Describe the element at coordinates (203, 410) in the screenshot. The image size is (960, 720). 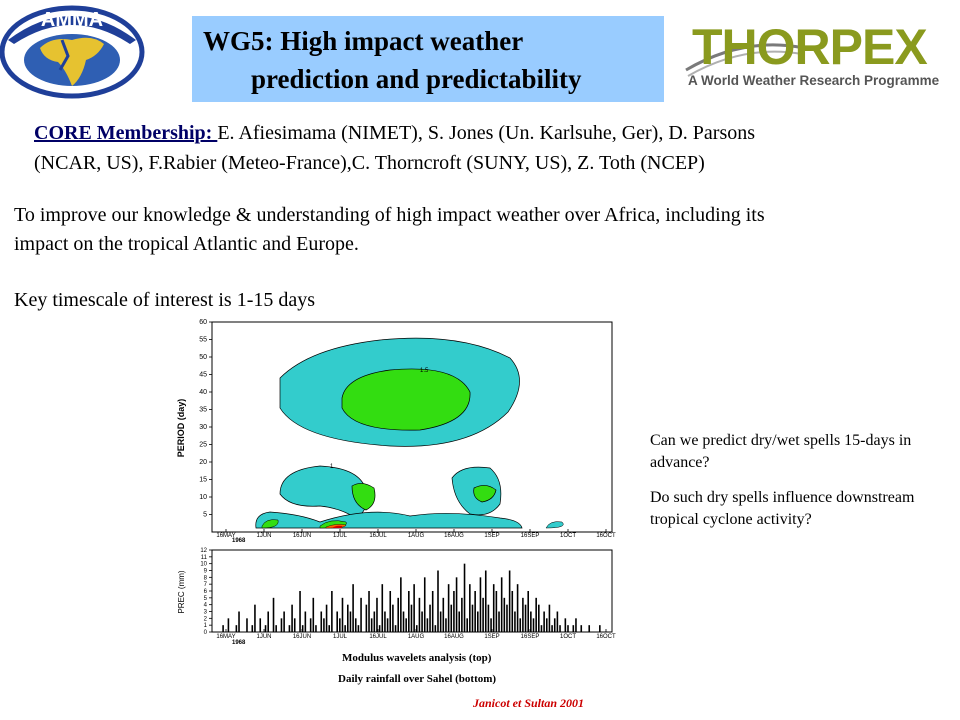
I see `wavelet-ytick-label: 35` at that location.